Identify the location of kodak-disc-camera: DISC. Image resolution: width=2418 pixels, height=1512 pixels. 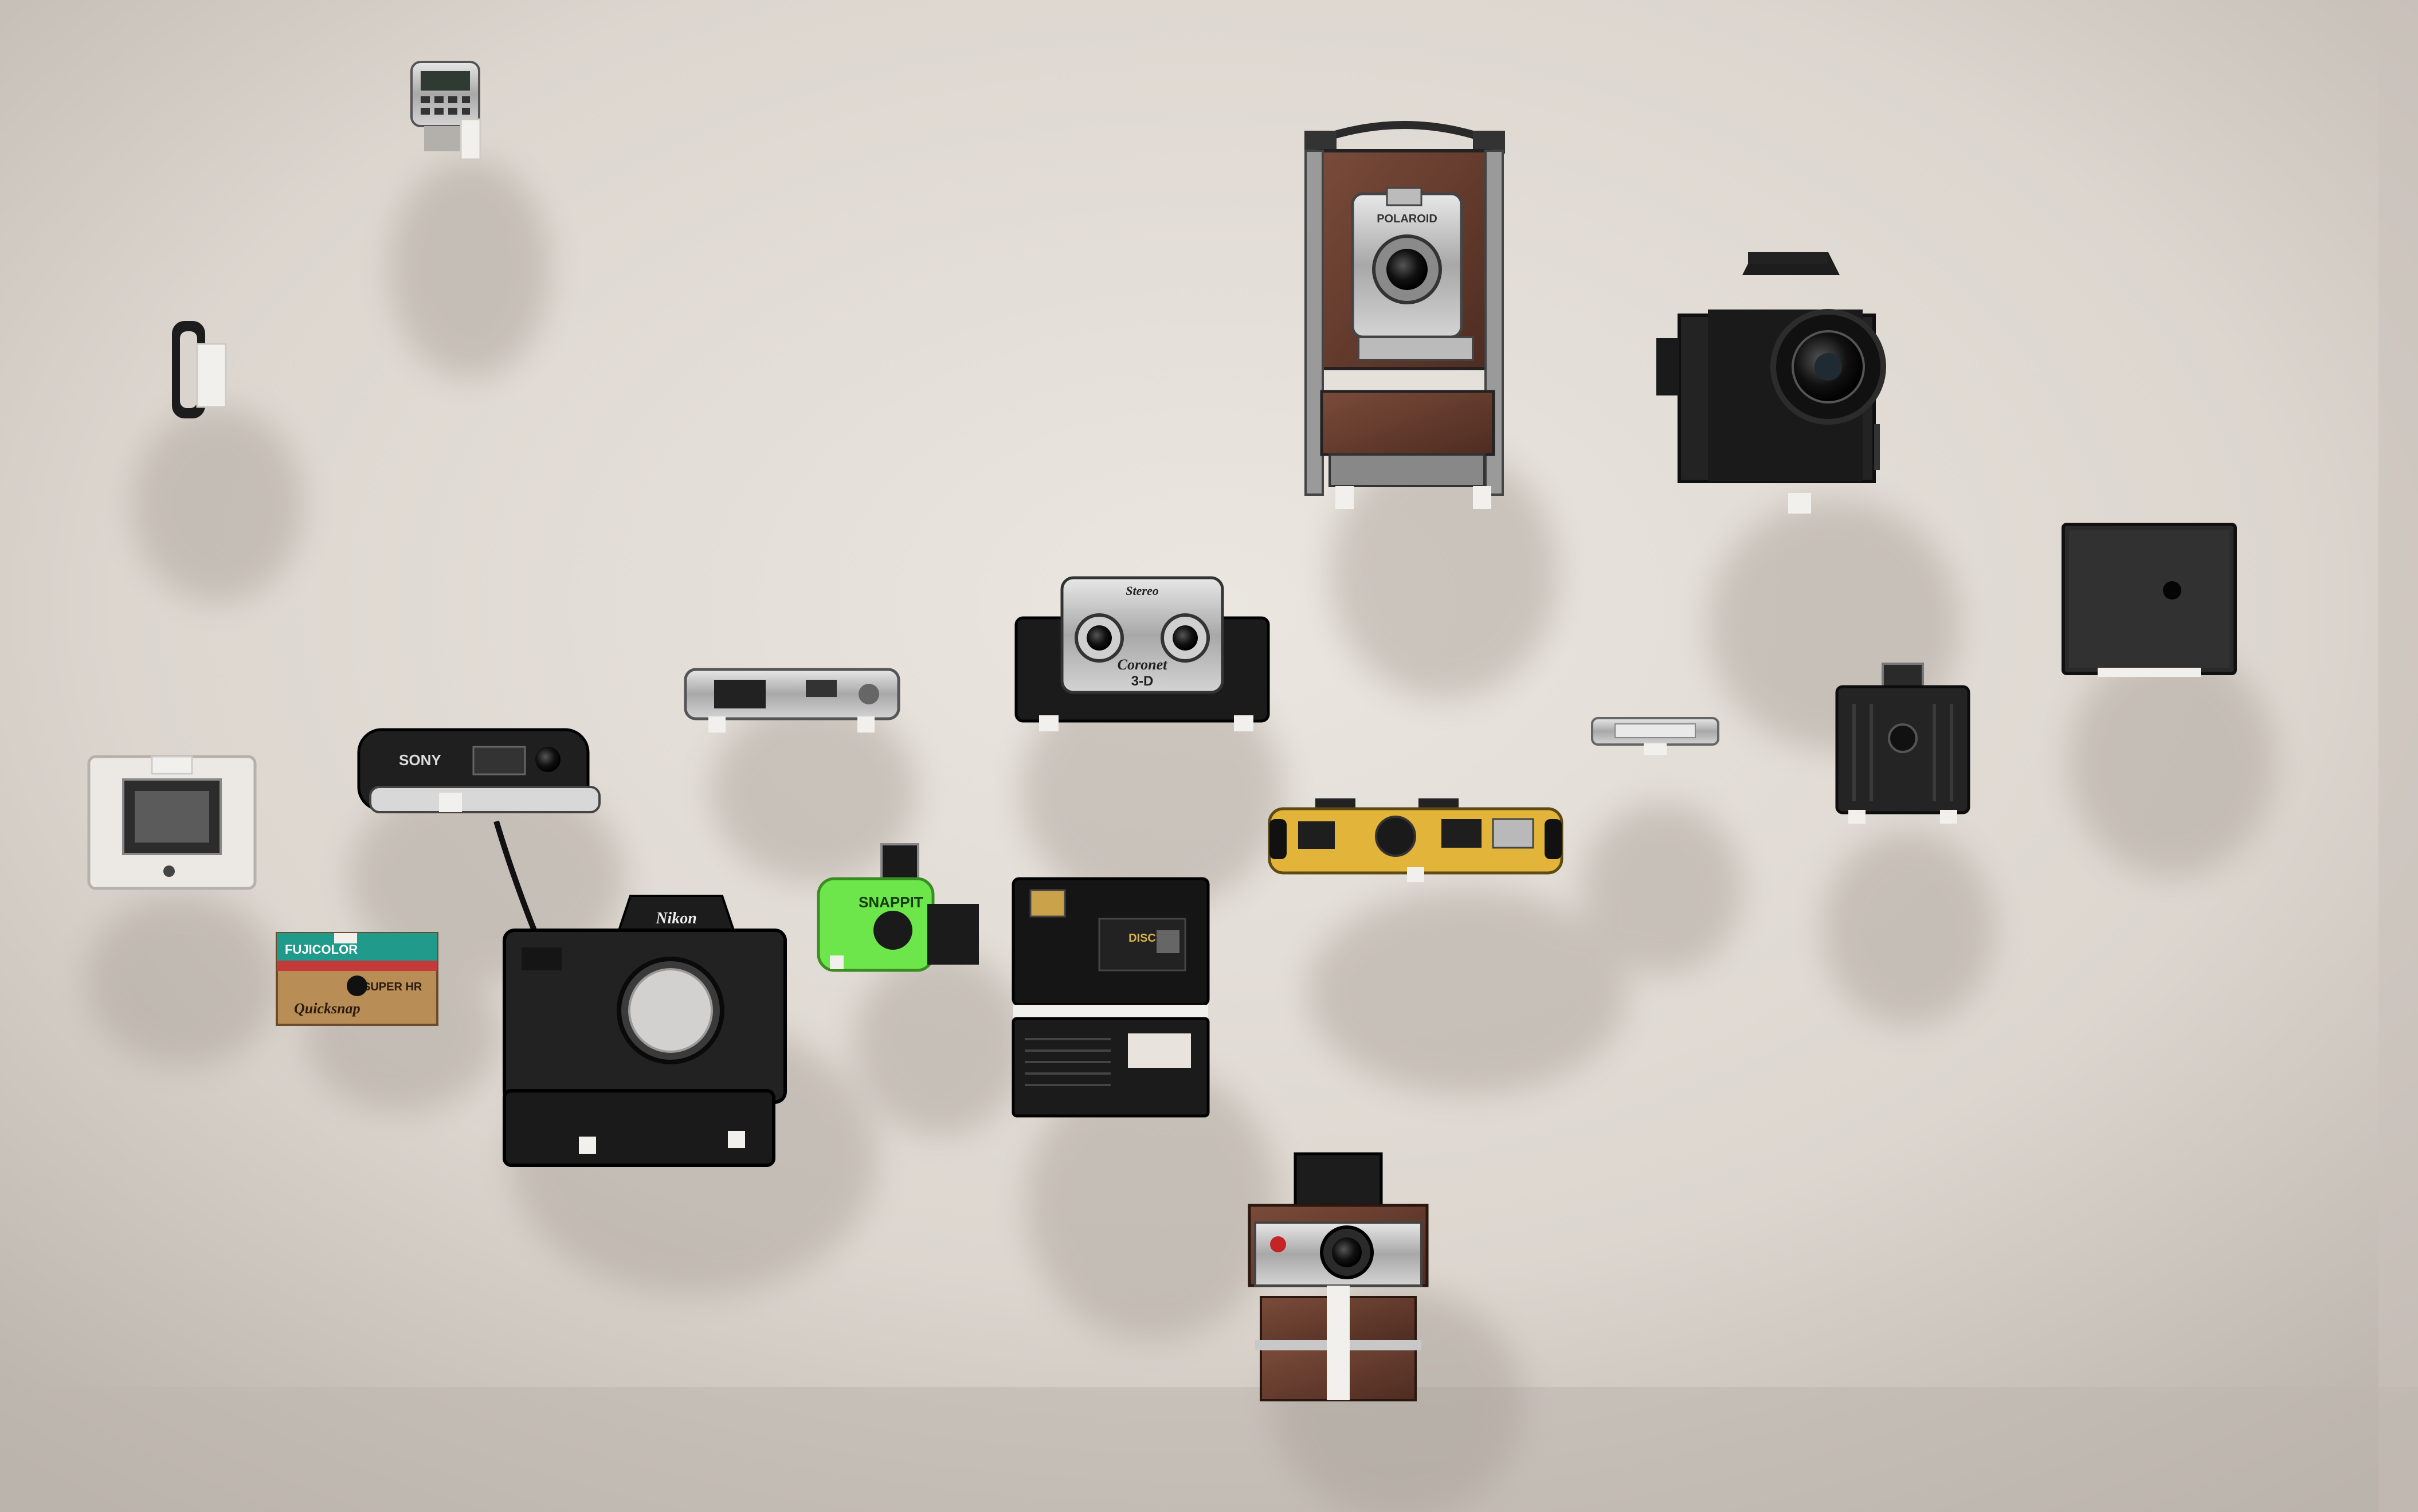
(1111, 997).